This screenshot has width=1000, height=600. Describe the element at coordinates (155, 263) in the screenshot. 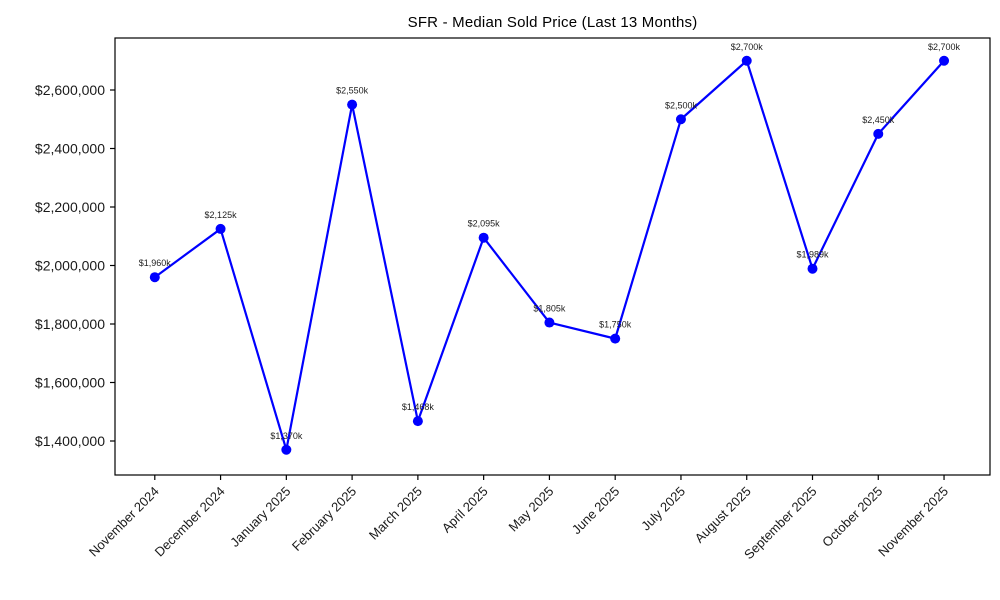

I see `data-point-label: $1,960k` at that location.